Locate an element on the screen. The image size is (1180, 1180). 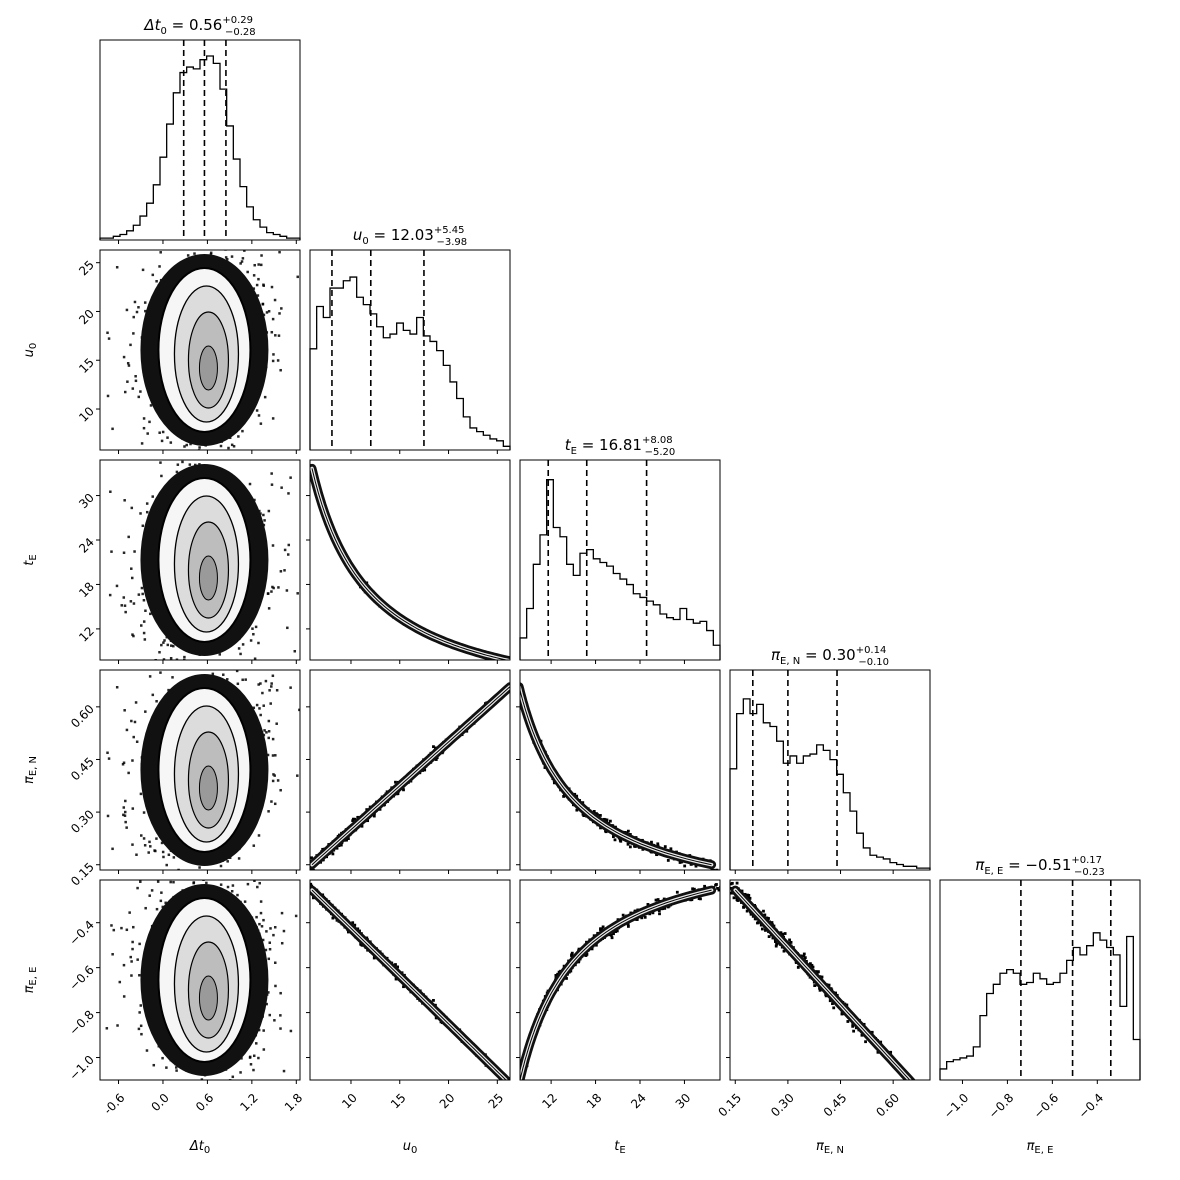
y-tick-label: −0.8 is located at coordinates (81, 1023).